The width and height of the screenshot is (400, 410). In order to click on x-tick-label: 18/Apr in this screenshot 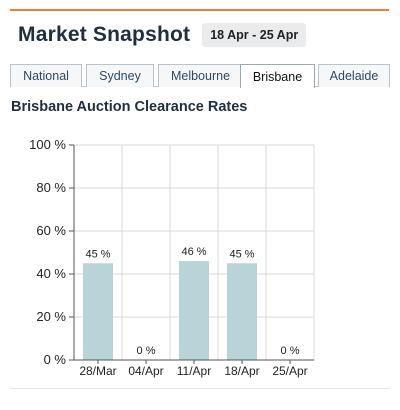, I will do `click(241, 371)`.